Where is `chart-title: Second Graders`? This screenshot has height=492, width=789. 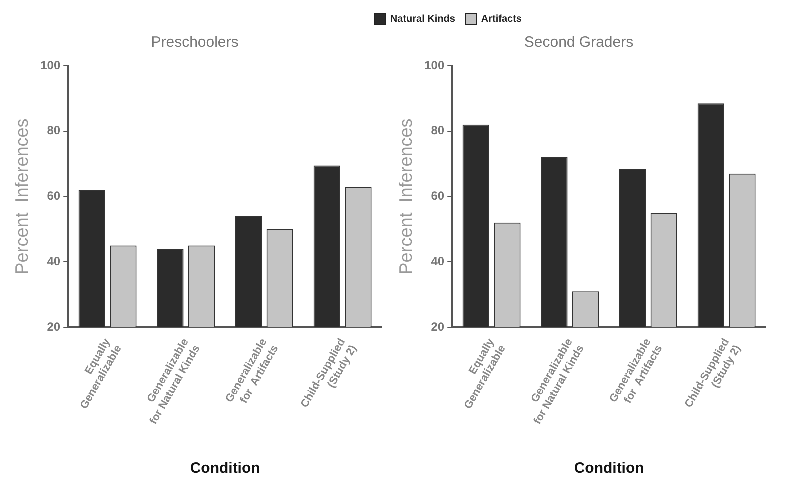
chart-title: Second Graders is located at coordinates (579, 43).